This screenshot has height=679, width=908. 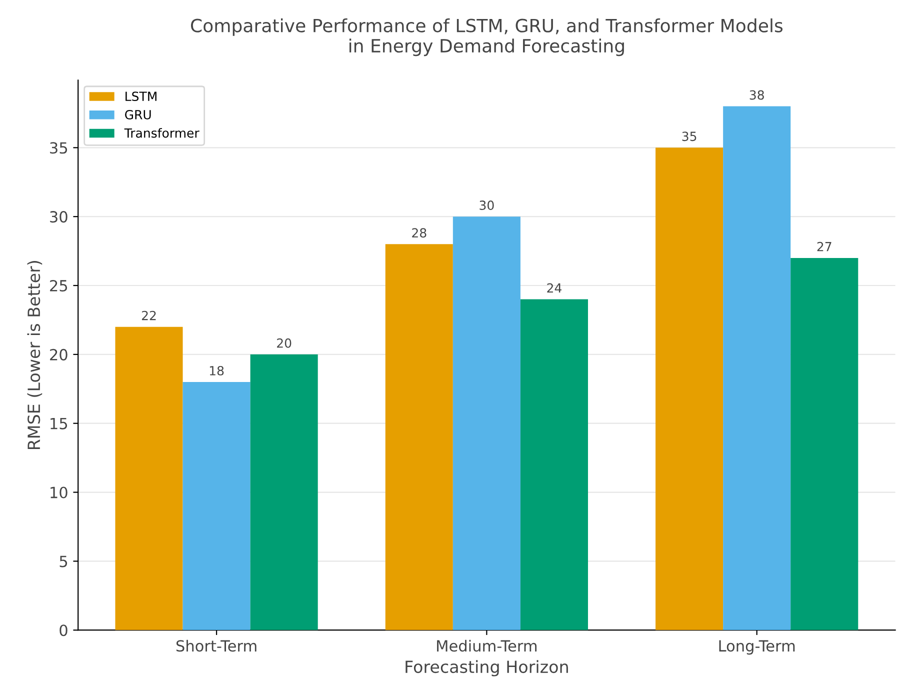 What do you see at coordinates (149, 315) in the screenshot?
I see `data-label: 22` at bounding box center [149, 315].